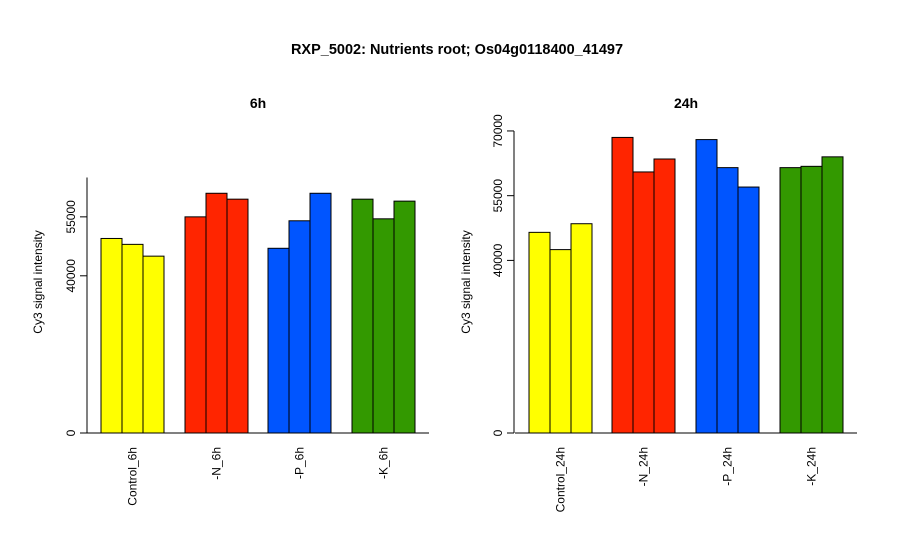 The height and width of the screenshot is (550, 900). Describe the element at coordinates (498, 432) in the screenshot. I see `y-tick-label-24h: 0` at that location.